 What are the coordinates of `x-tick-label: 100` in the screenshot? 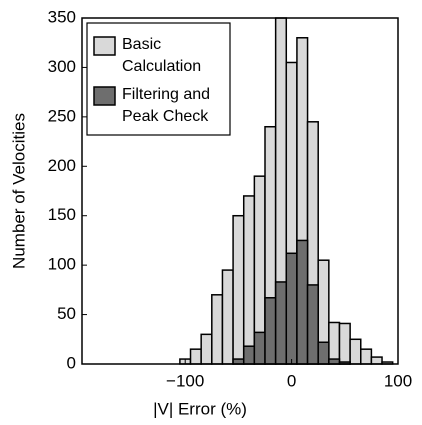 It's located at (398, 380).